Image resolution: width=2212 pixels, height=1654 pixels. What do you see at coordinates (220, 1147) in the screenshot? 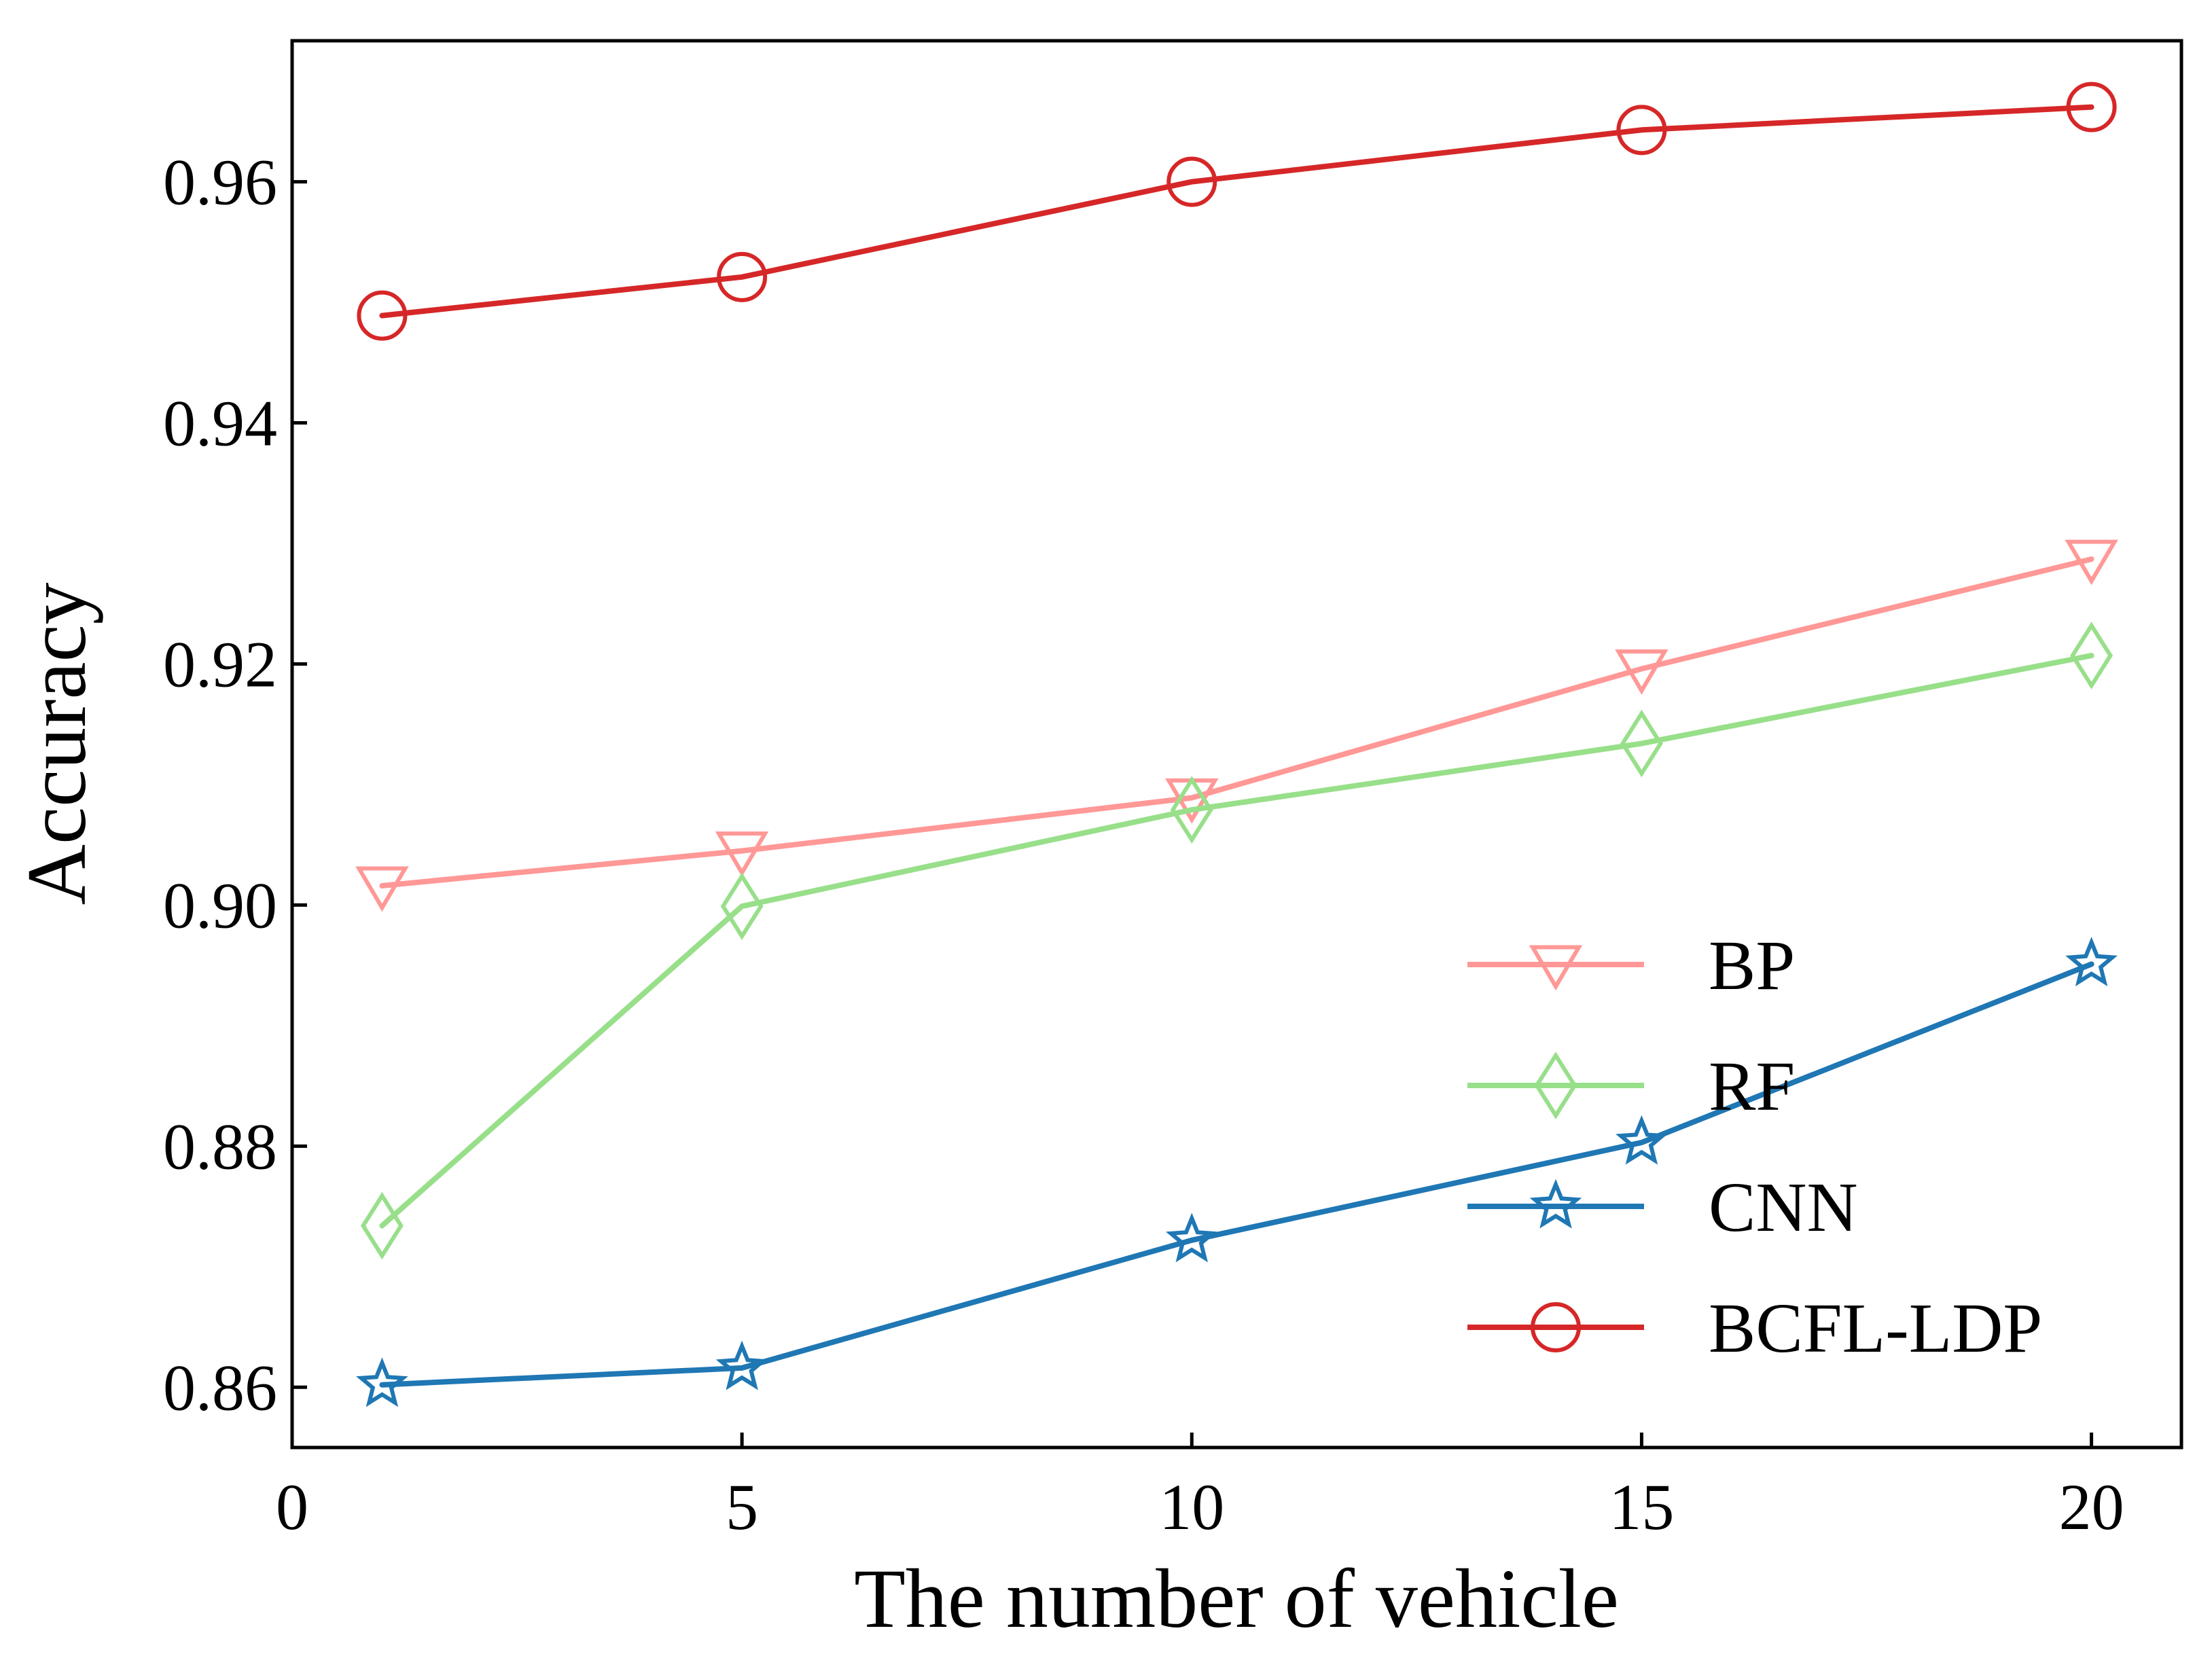
I see `y-tick-label: 0.88` at bounding box center [220, 1147].